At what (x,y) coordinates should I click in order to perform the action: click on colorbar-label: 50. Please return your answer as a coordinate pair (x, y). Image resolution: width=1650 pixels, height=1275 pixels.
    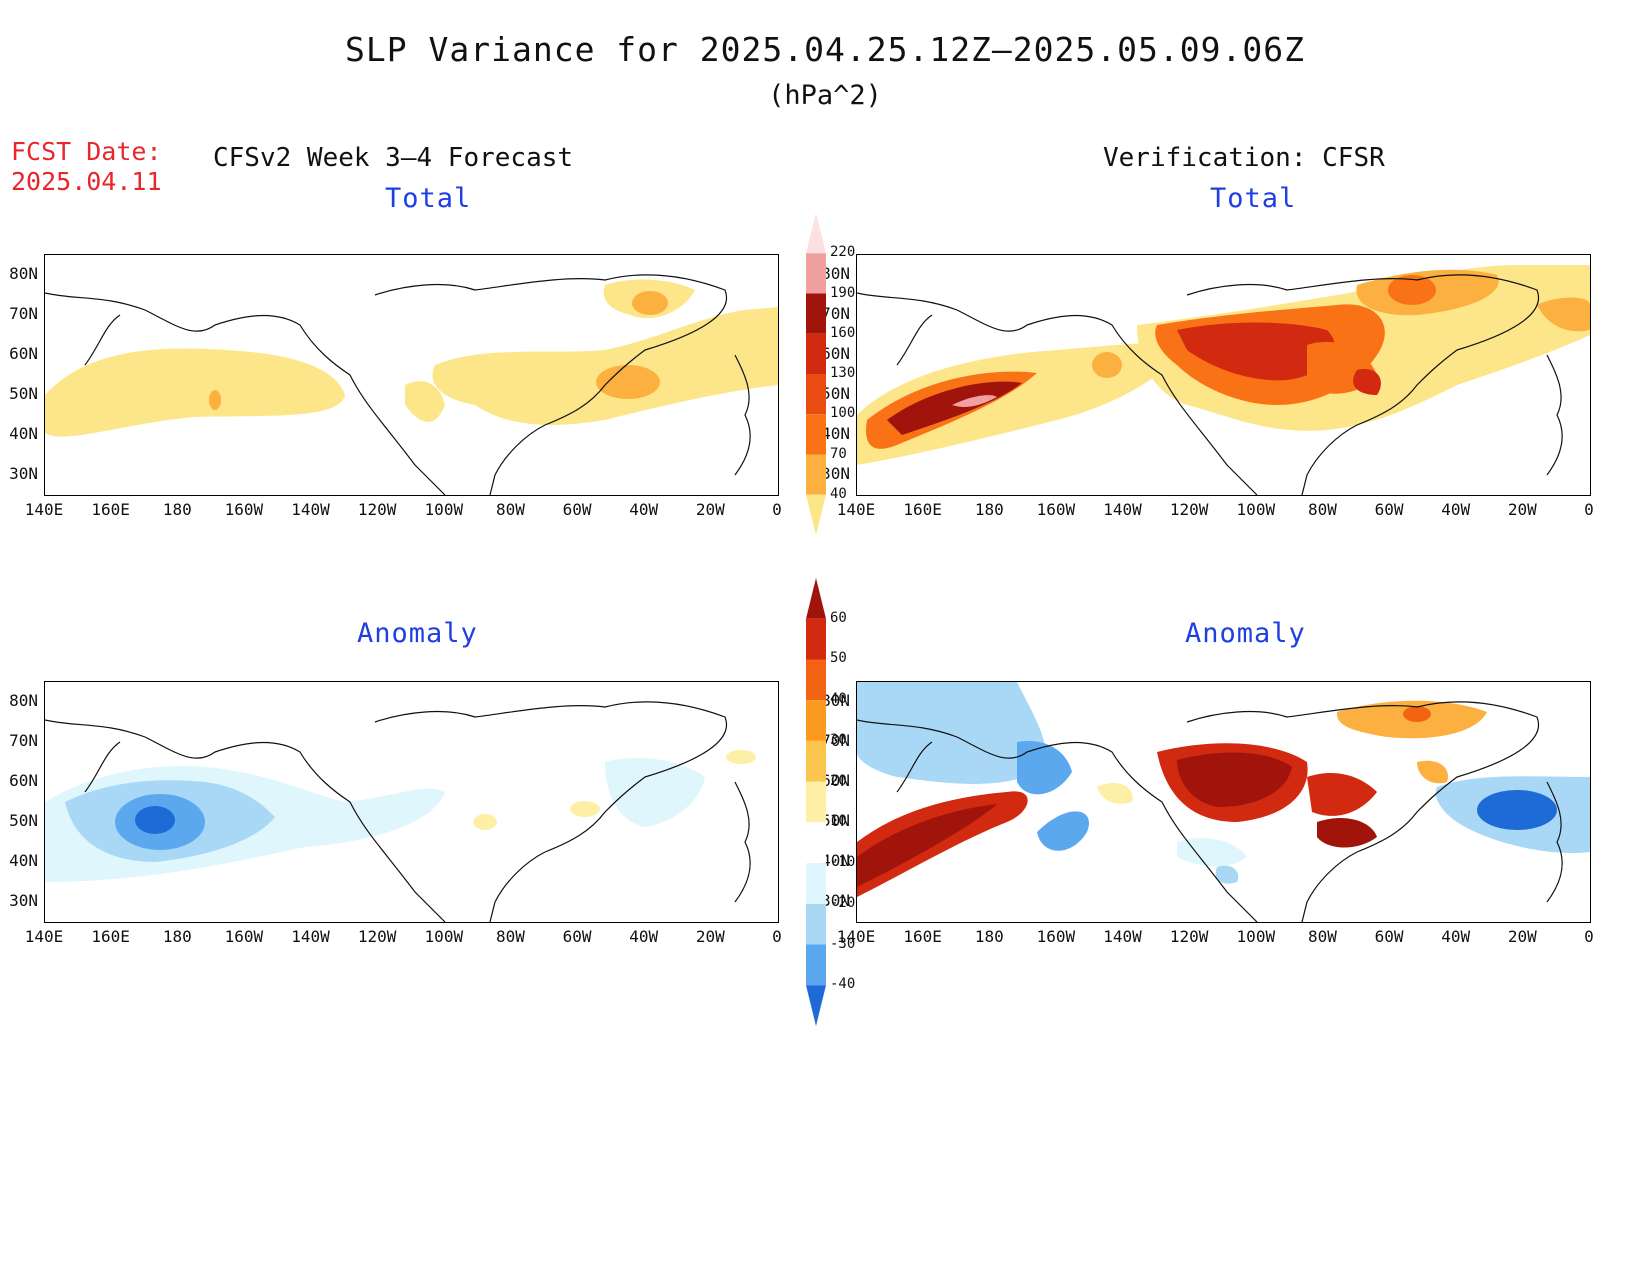
    Looking at the image, I should click on (838, 658).